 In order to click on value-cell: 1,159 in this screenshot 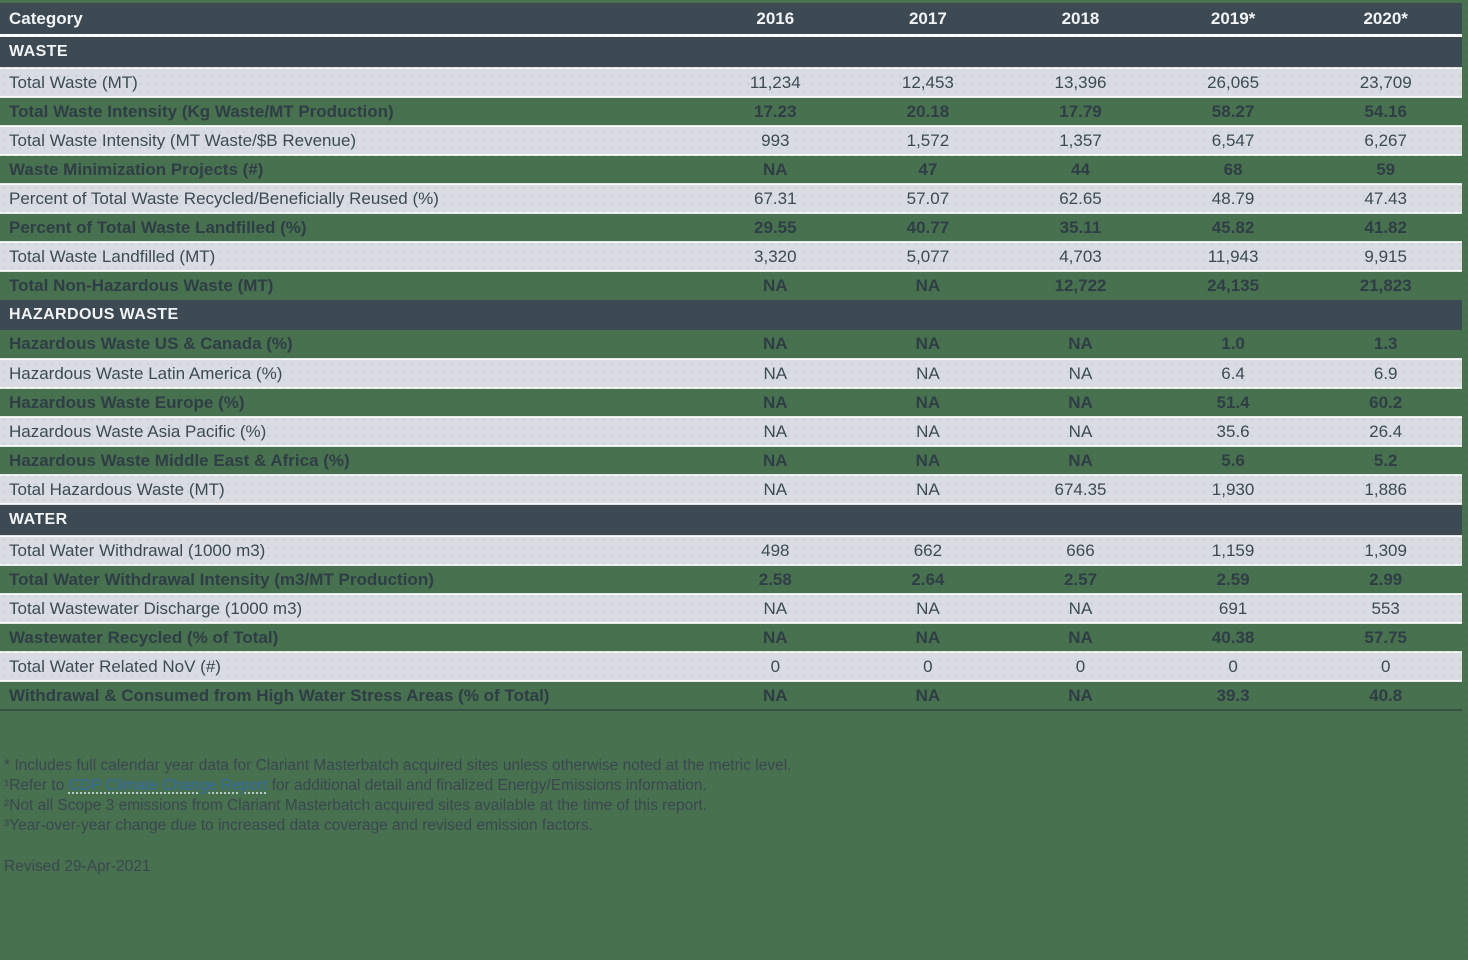, I will do `click(1233, 550)`.